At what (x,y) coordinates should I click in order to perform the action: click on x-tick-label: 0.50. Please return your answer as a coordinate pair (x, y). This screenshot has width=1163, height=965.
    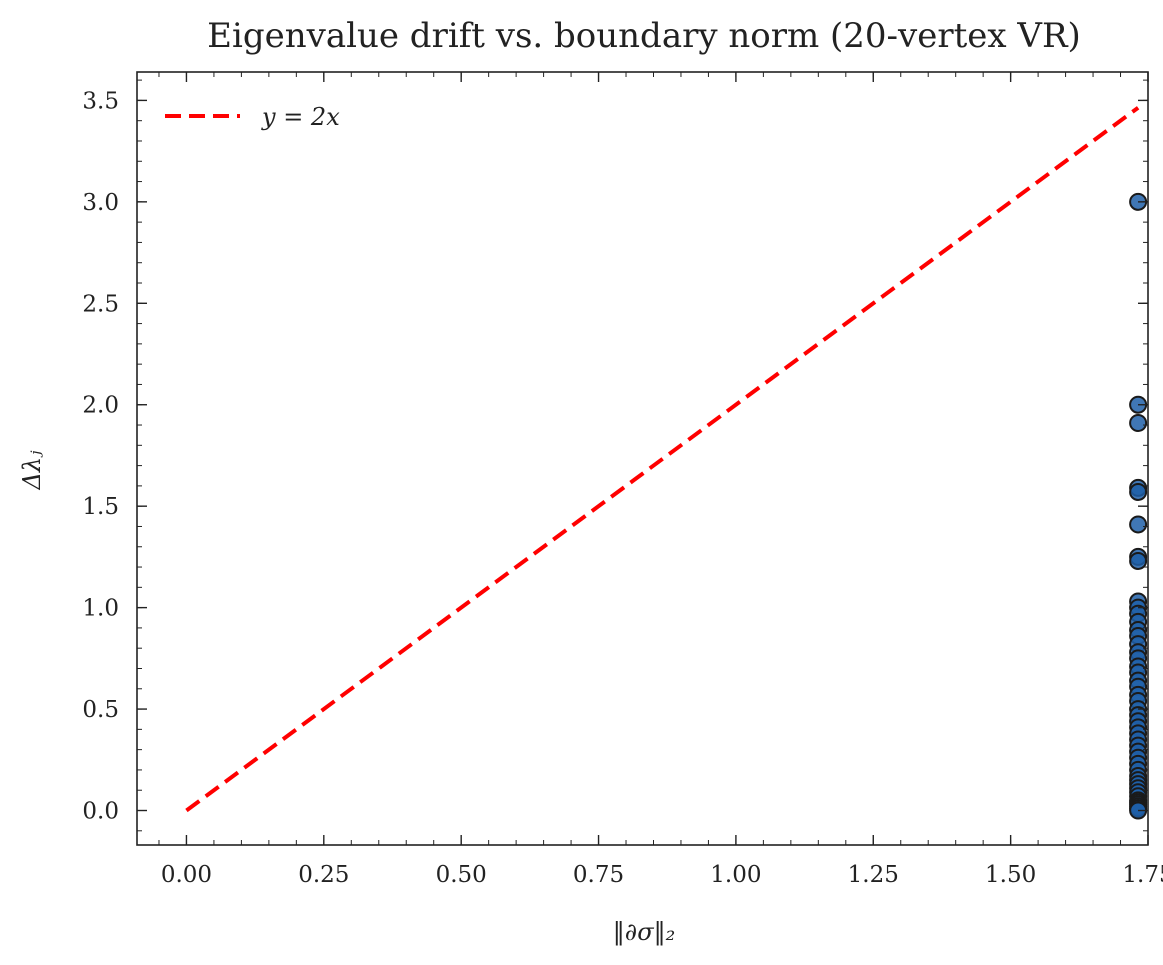
    Looking at the image, I should click on (461, 875).